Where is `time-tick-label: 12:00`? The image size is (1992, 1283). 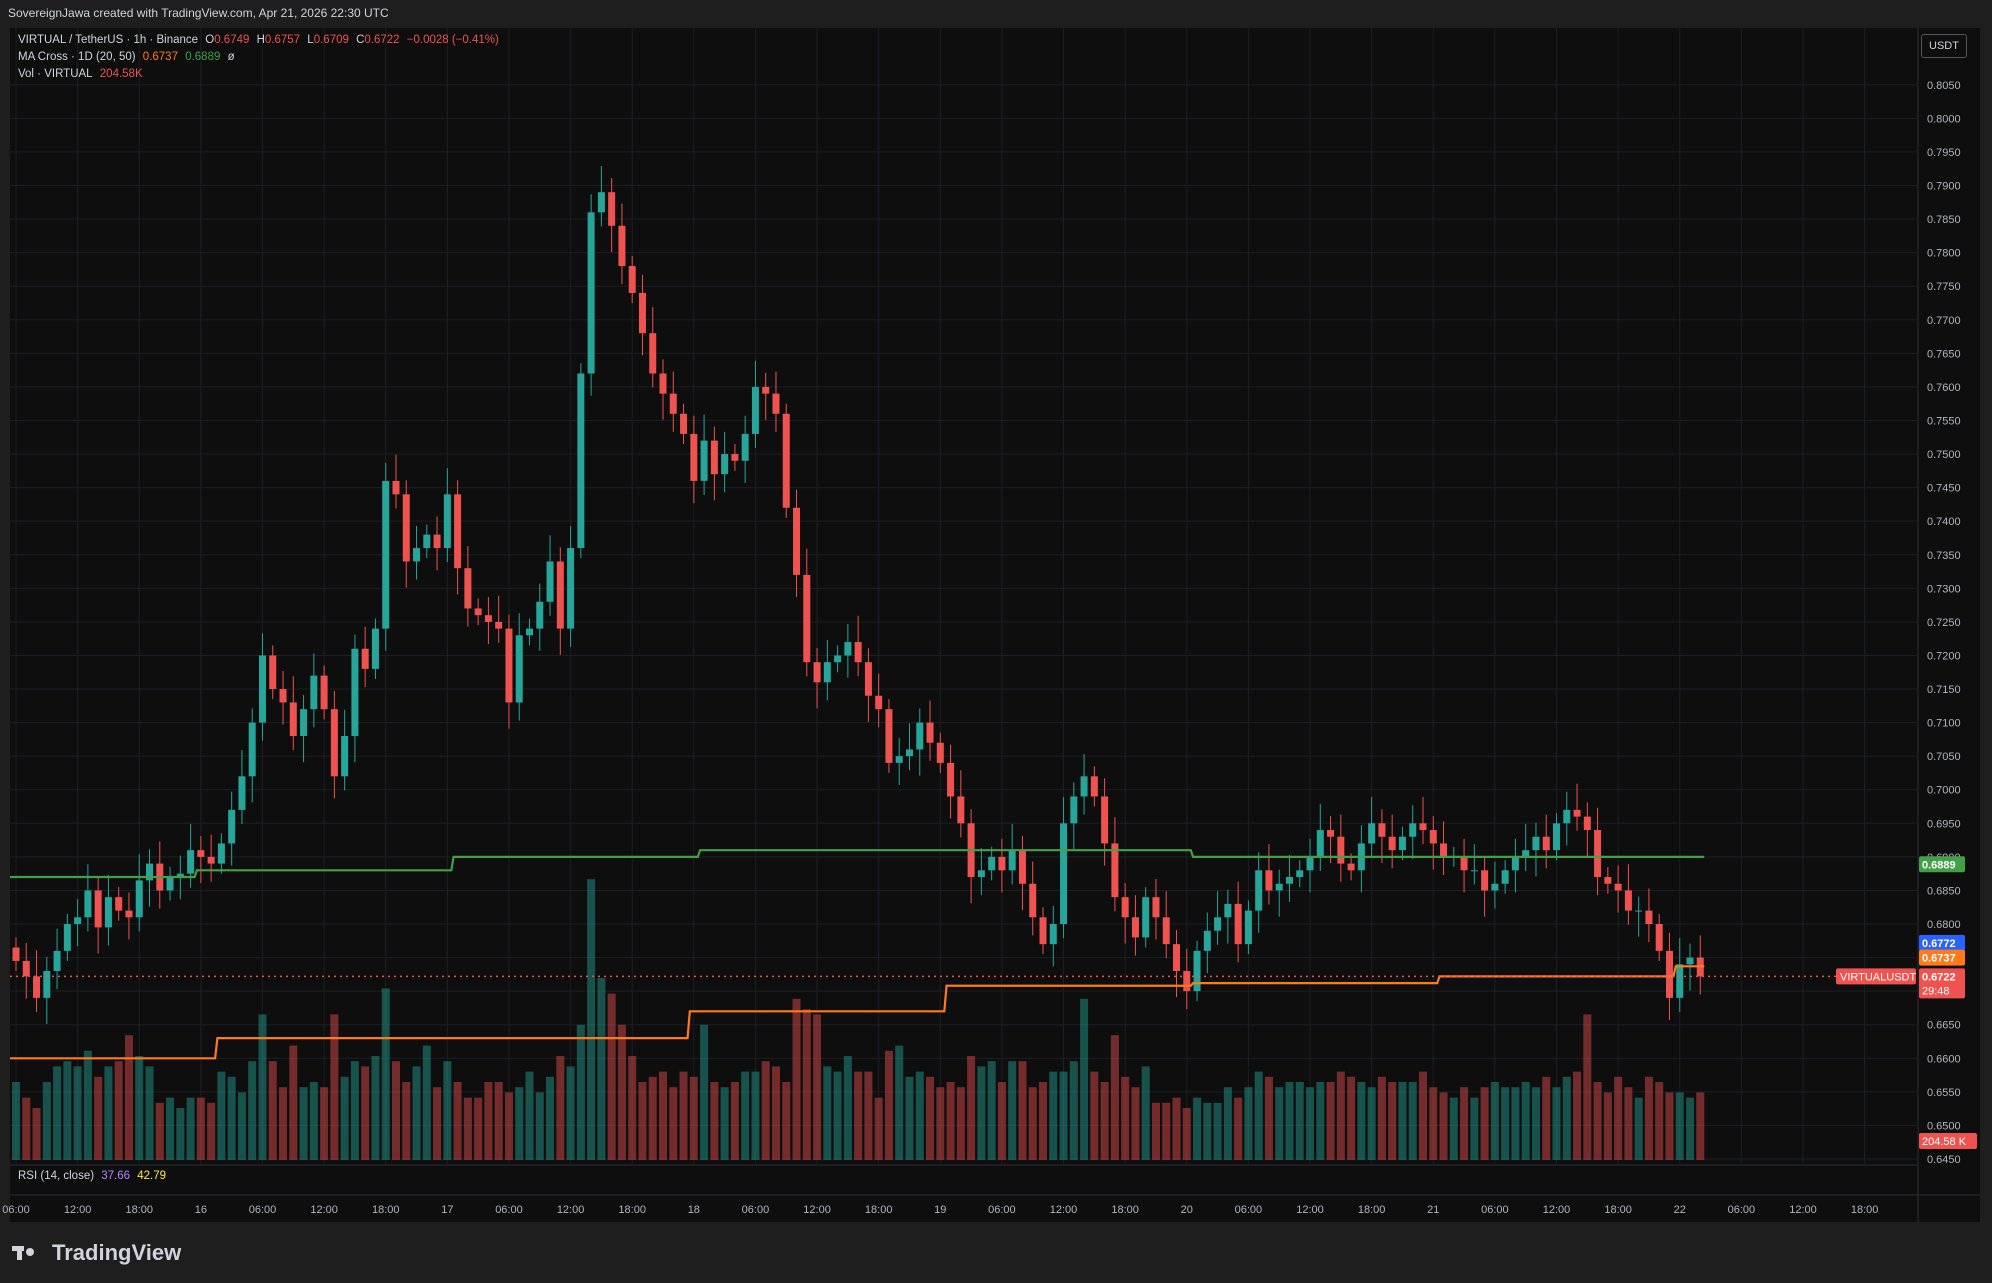
time-tick-label: 12:00 is located at coordinates (1557, 1210).